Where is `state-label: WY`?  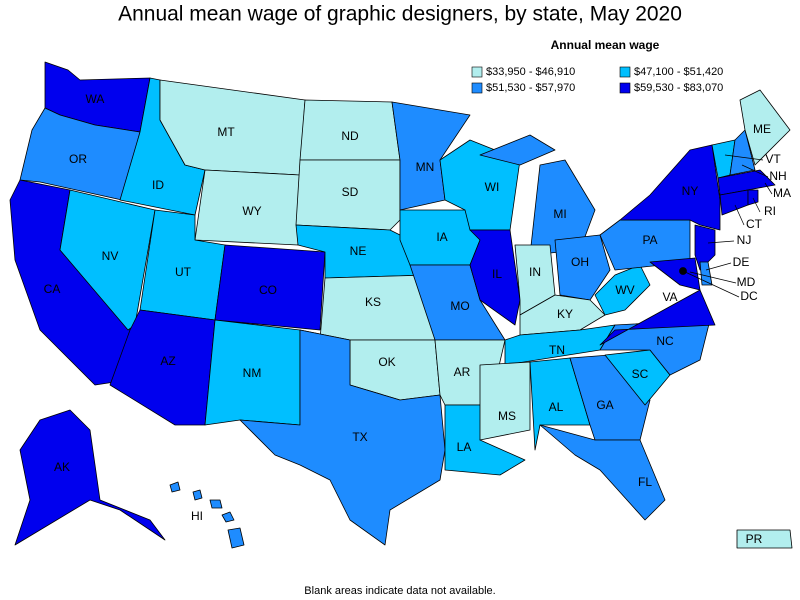
state-label: WY is located at coordinates (251, 211).